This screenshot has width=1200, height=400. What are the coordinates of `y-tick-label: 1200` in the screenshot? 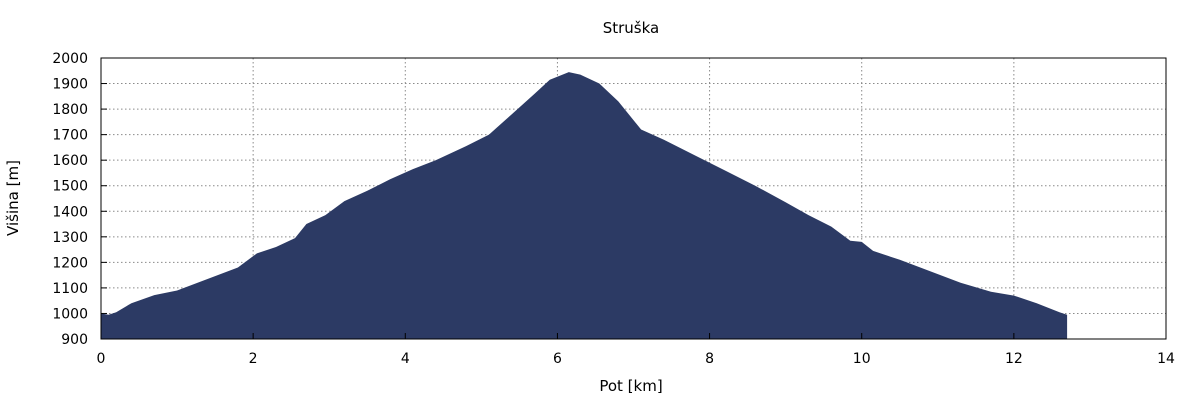 It's located at (70, 263).